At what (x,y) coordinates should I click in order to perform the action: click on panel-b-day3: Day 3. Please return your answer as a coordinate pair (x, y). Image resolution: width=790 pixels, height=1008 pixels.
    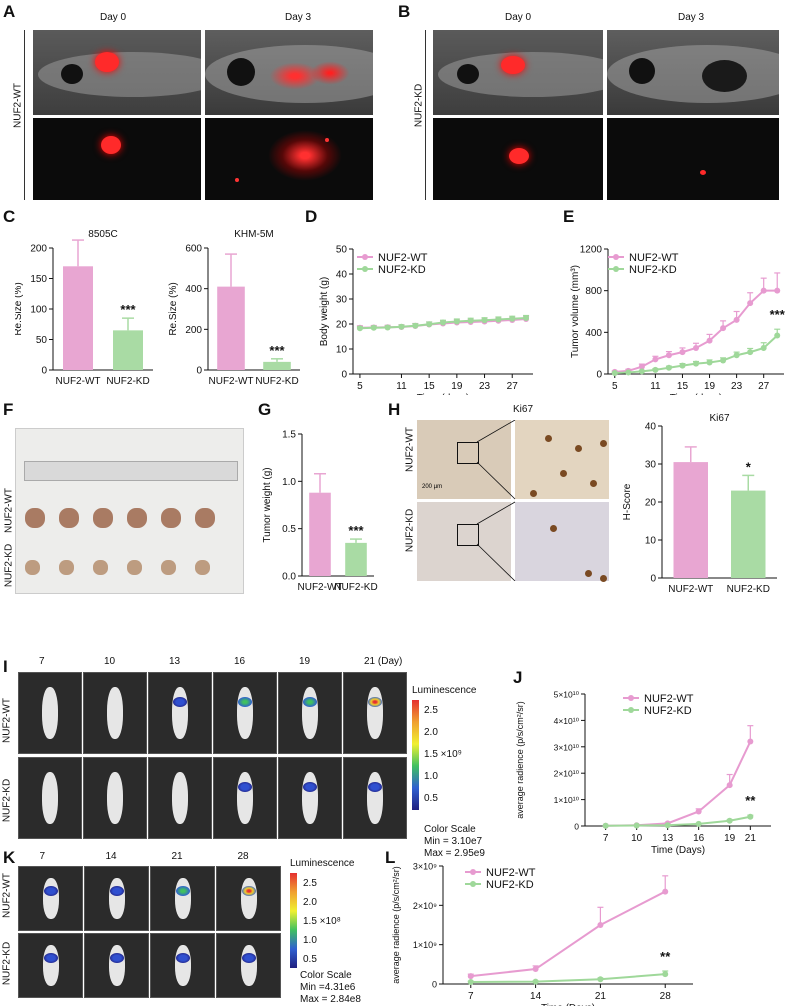
    Looking at the image, I should click on (691, 17).